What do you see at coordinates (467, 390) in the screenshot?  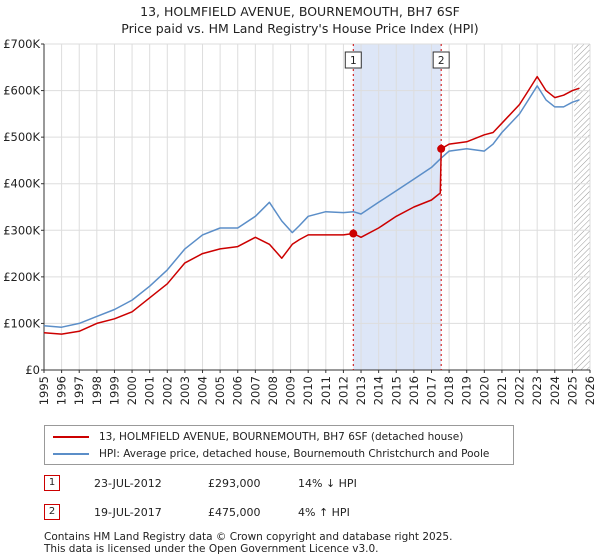 I see `x-tick-label: 2019` at bounding box center [467, 390].